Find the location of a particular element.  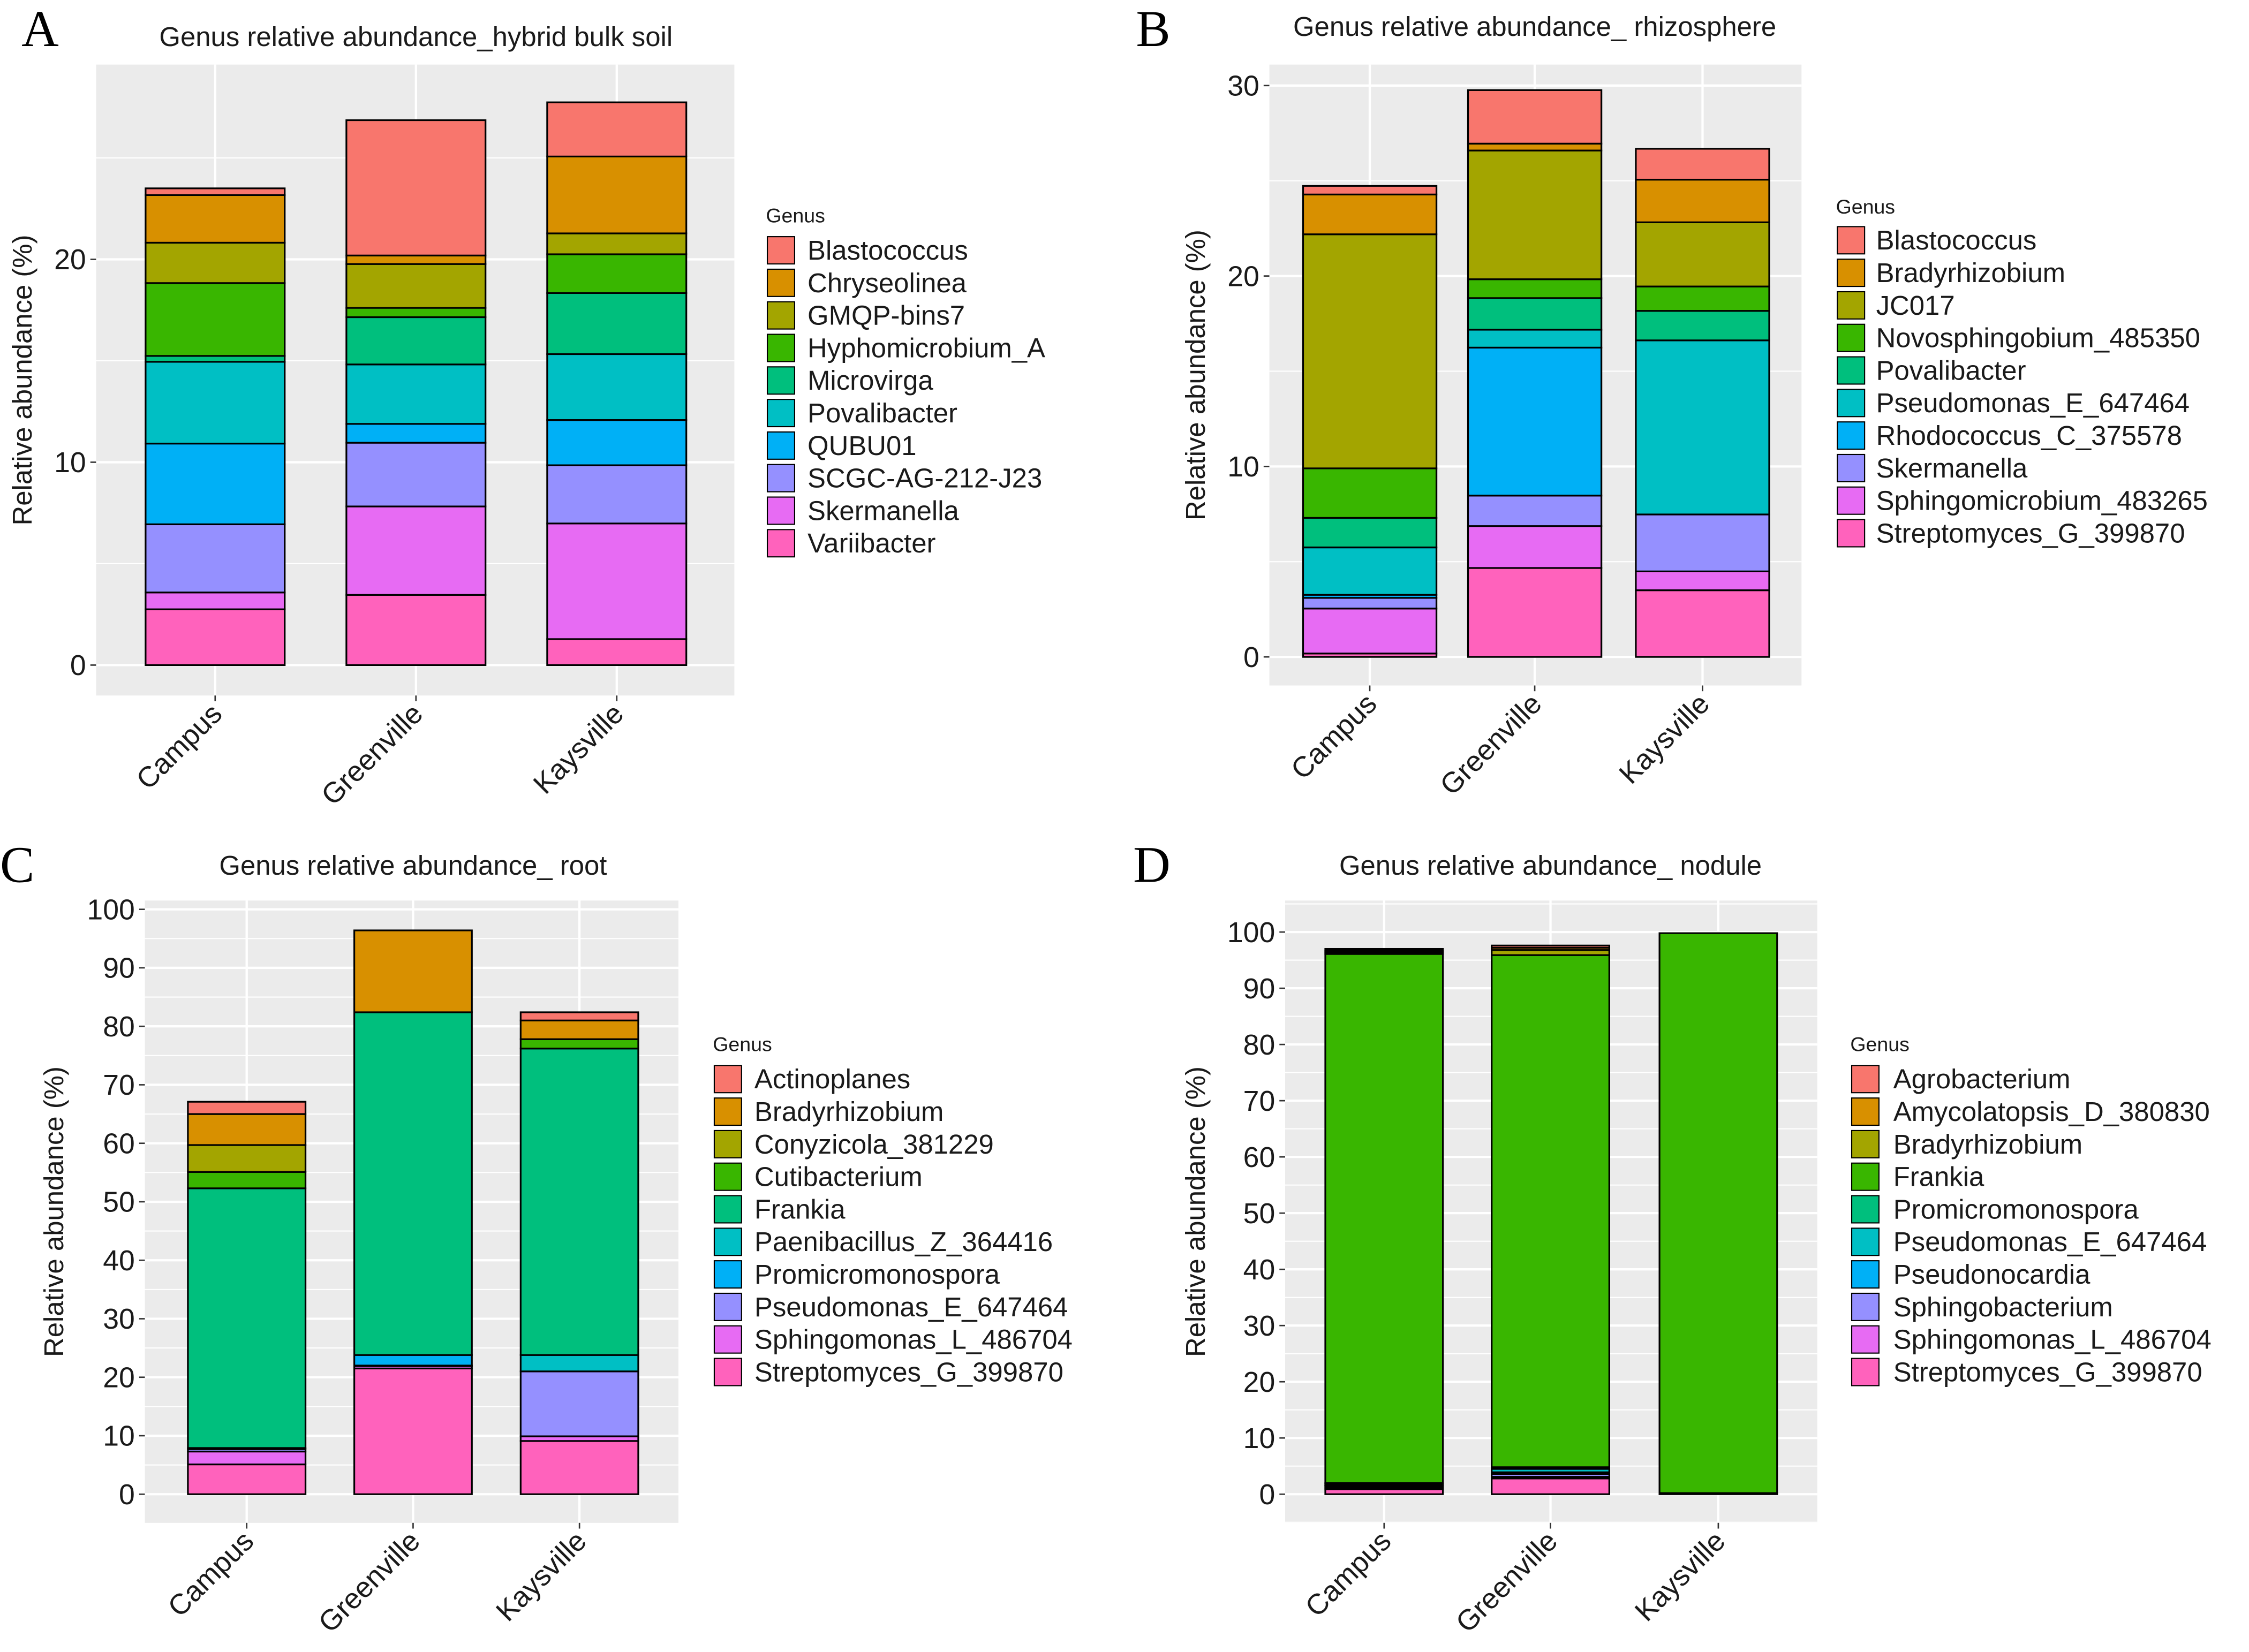

legend-label: SCGC-AG-212-J23 is located at coordinates (924, 478).